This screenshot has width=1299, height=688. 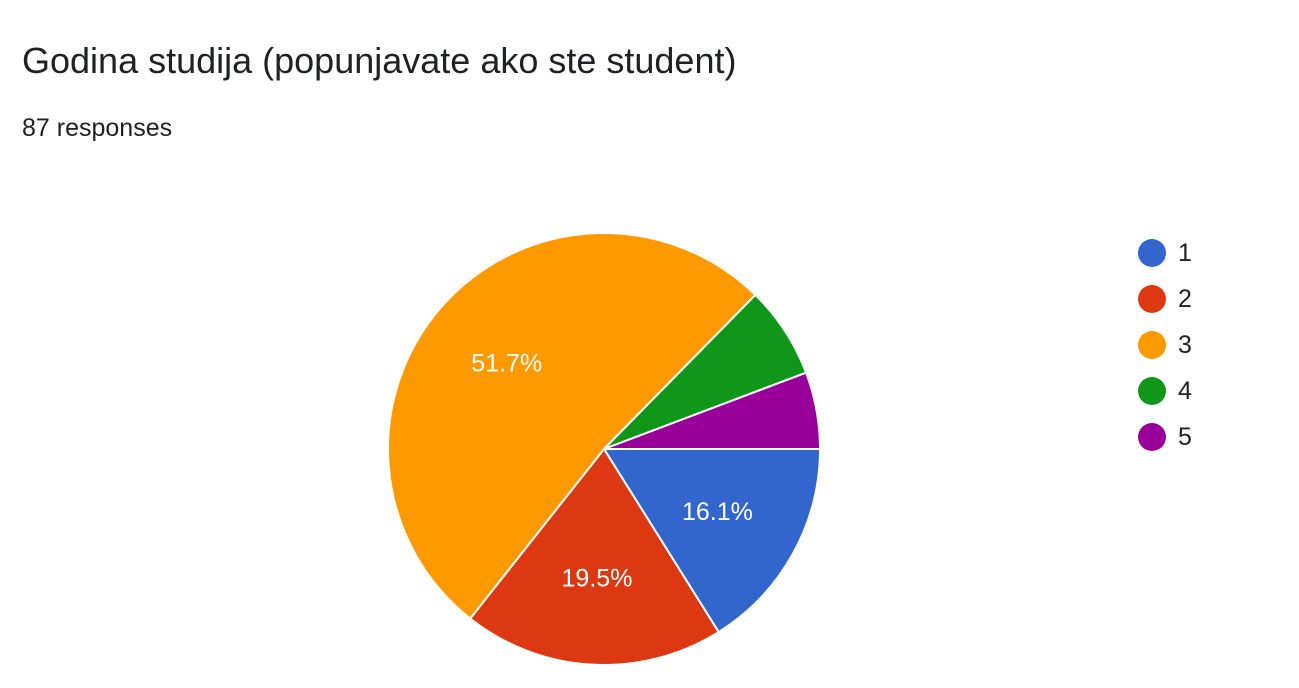 What do you see at coordinates (1185, 252) in the screenshot?
I see `legend-label: 1` at bounding box center [1185, 252].